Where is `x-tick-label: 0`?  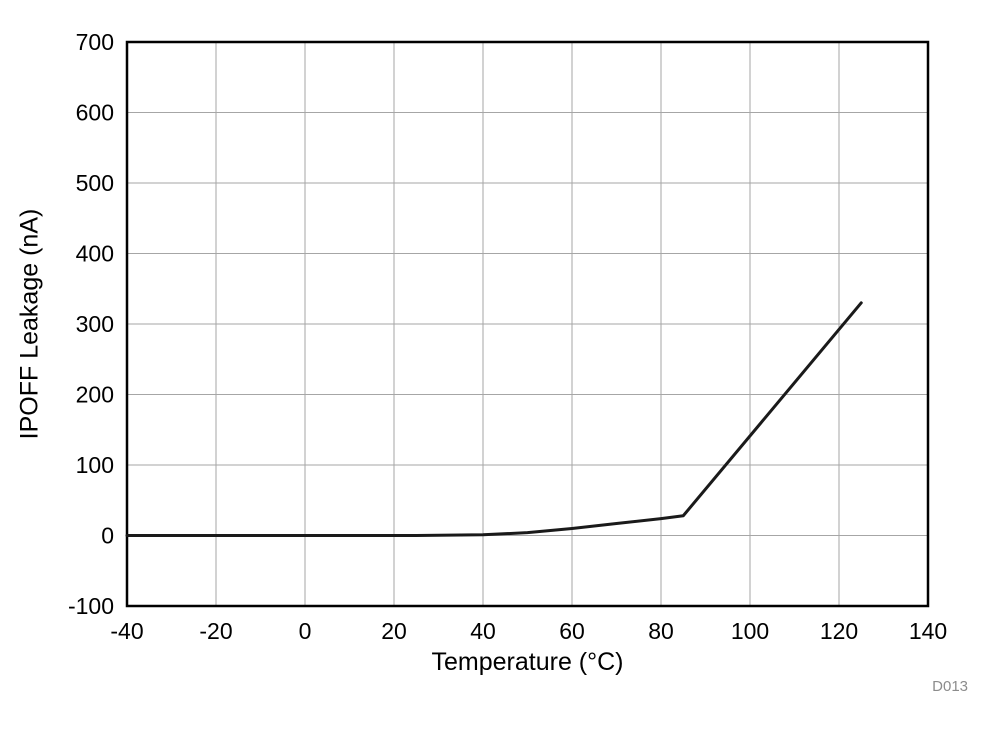 x-tick-label: 0 is located at coordinates (305, 631).